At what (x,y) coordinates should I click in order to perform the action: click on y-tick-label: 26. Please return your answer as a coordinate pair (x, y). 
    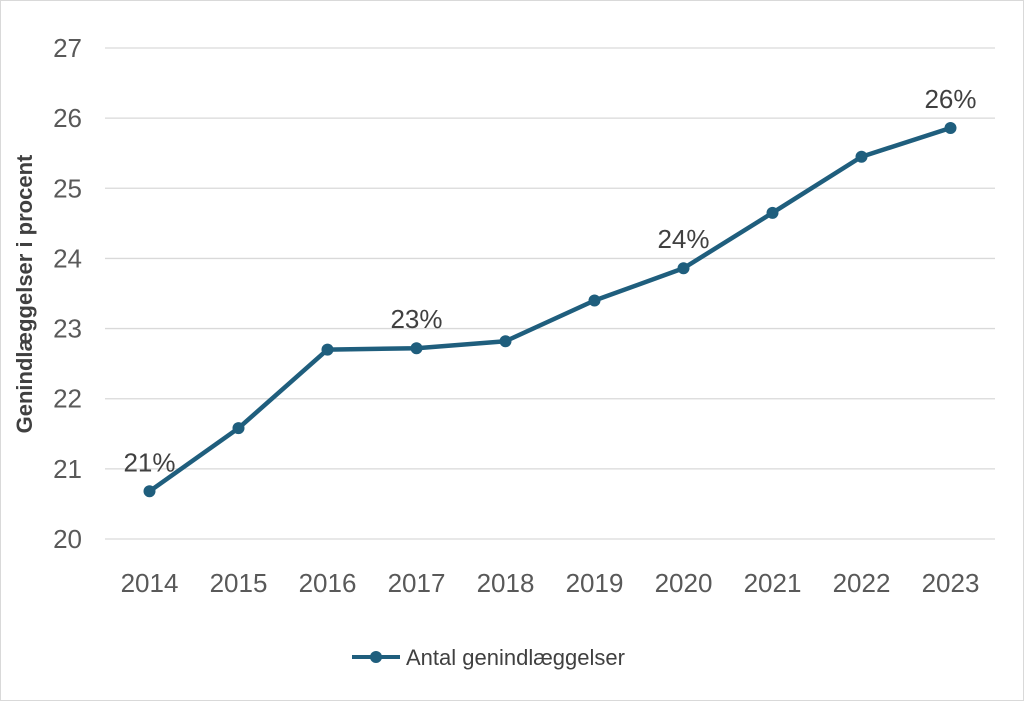
    Looking at the image, I should click on (67, 118).